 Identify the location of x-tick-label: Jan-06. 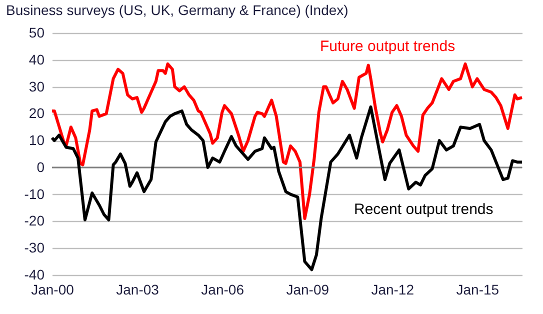
(222, 290).